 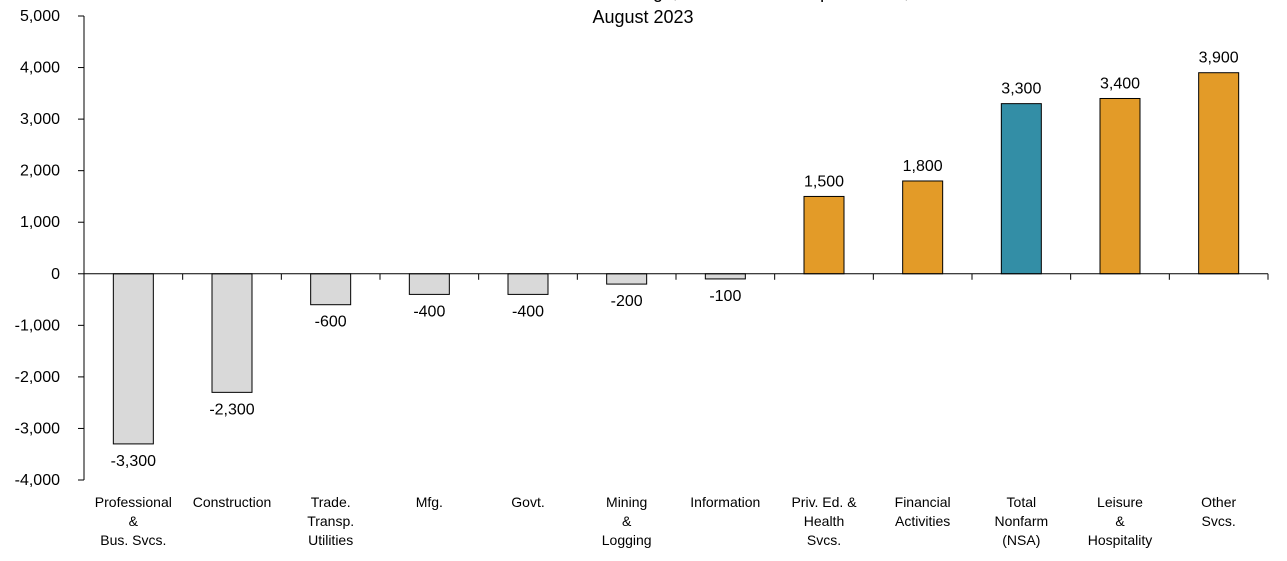 What do you see at coordinates (922, 521) in the screenshot?
I see `x-category-label-line: Activities` at bounding box center [922, 521].